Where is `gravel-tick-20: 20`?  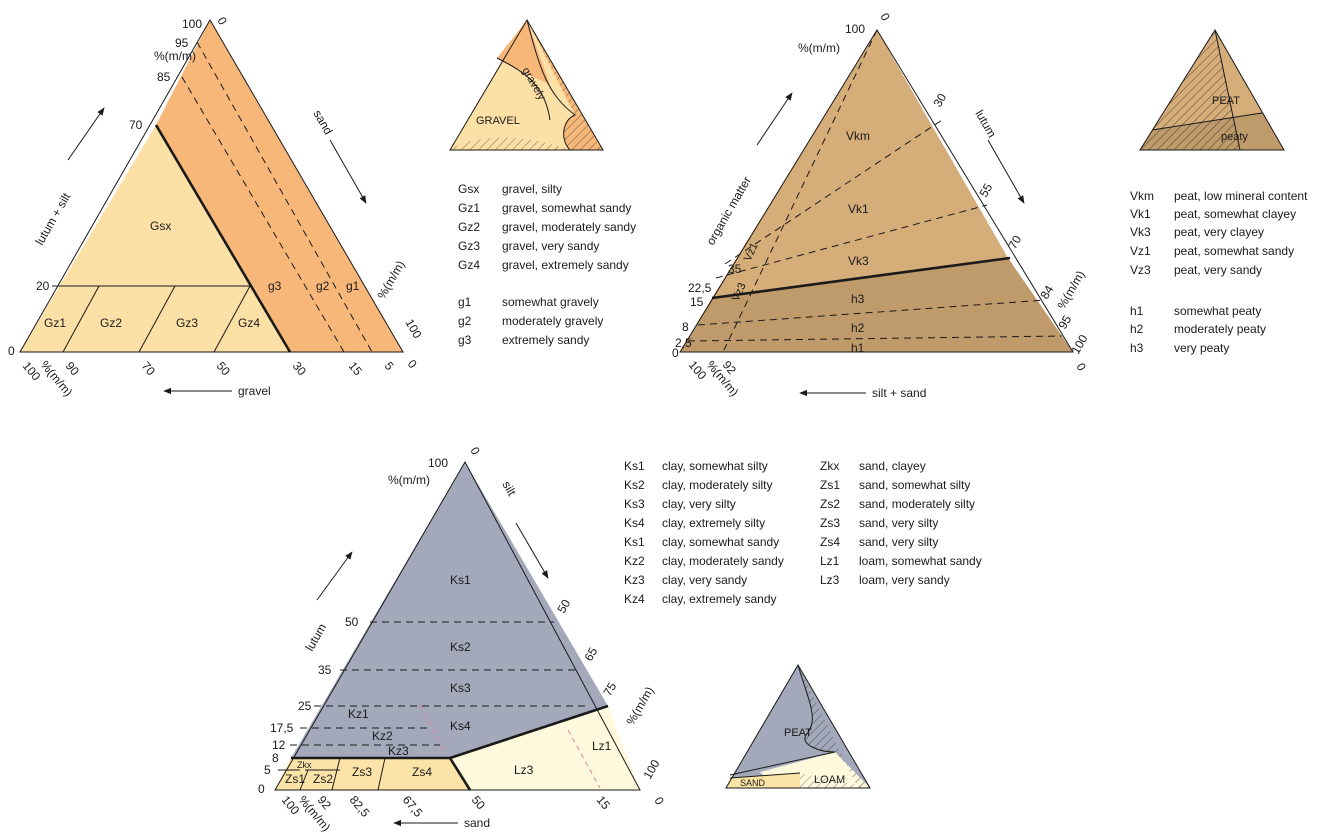 gravel-tick-20: 20 is located at coordinates (43, 286).